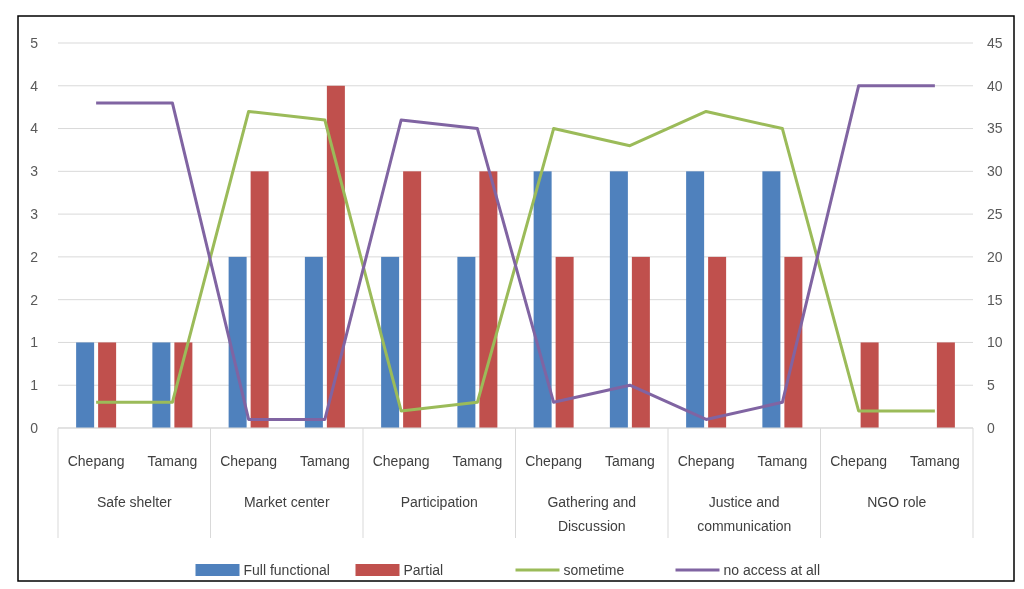 This screenshot has height=589, width=1024. What do you see at coordinates (995, 299) in the screenshot?
I see `y2-tick-label: 15` at bounding box center [995, 299].